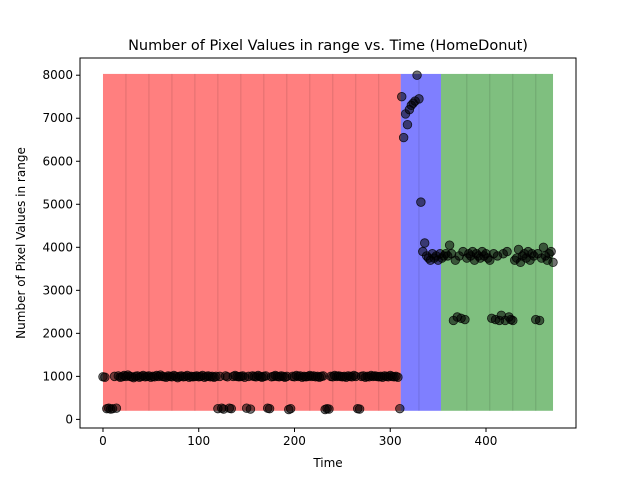 The width and height of the screenshot is (640, 480). Describe the element at coordinates (198, 441) in the screenshot. I see `x-tick-label: 100` at that location.